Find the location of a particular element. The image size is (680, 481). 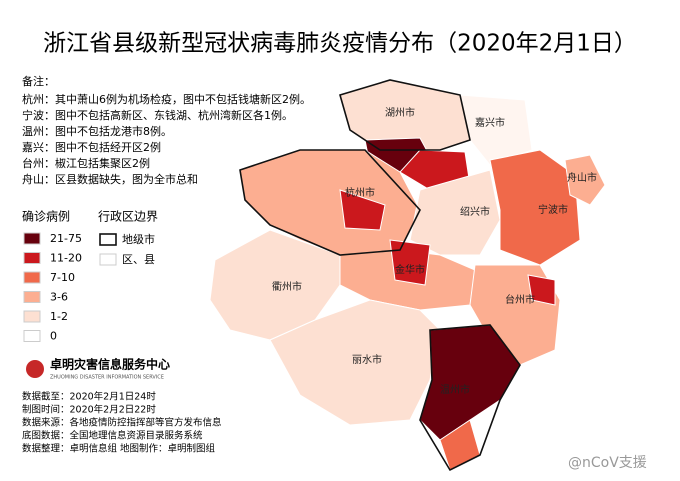

city-label: 金华市 is located at coordinates (410, 269).